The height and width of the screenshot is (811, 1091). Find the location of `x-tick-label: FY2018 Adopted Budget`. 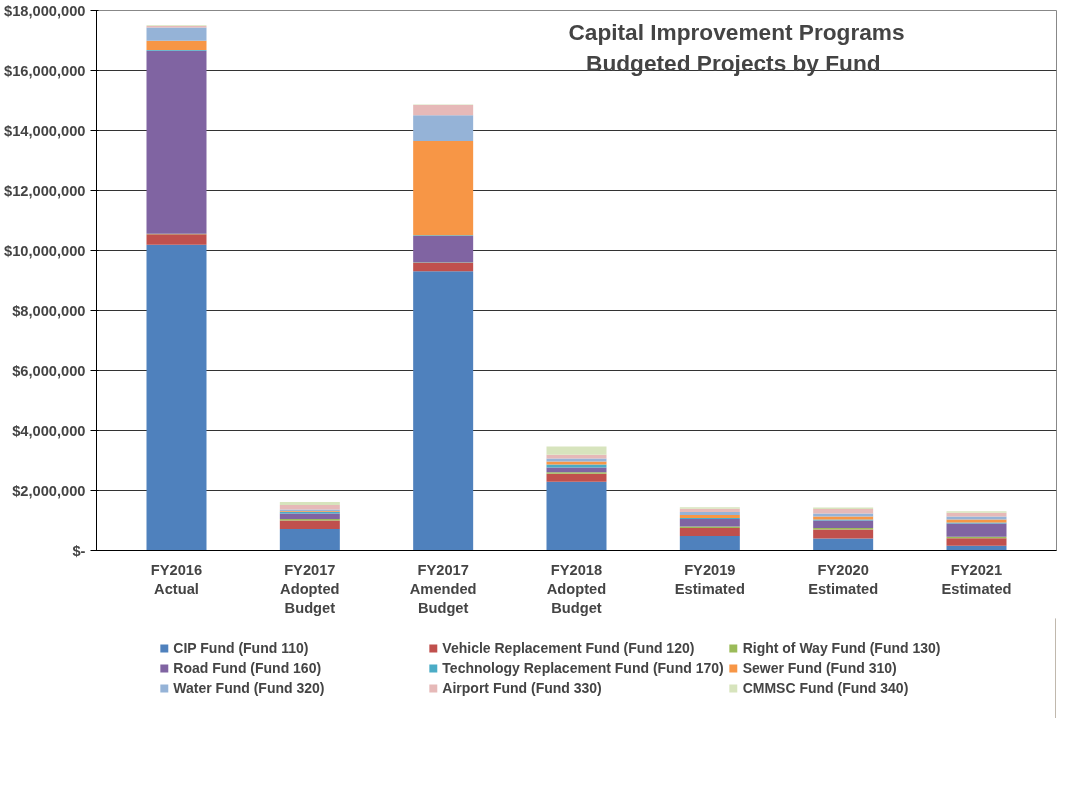

x-tick-label: FY2018 Adopted Budget is located at coordinates (576, 588).